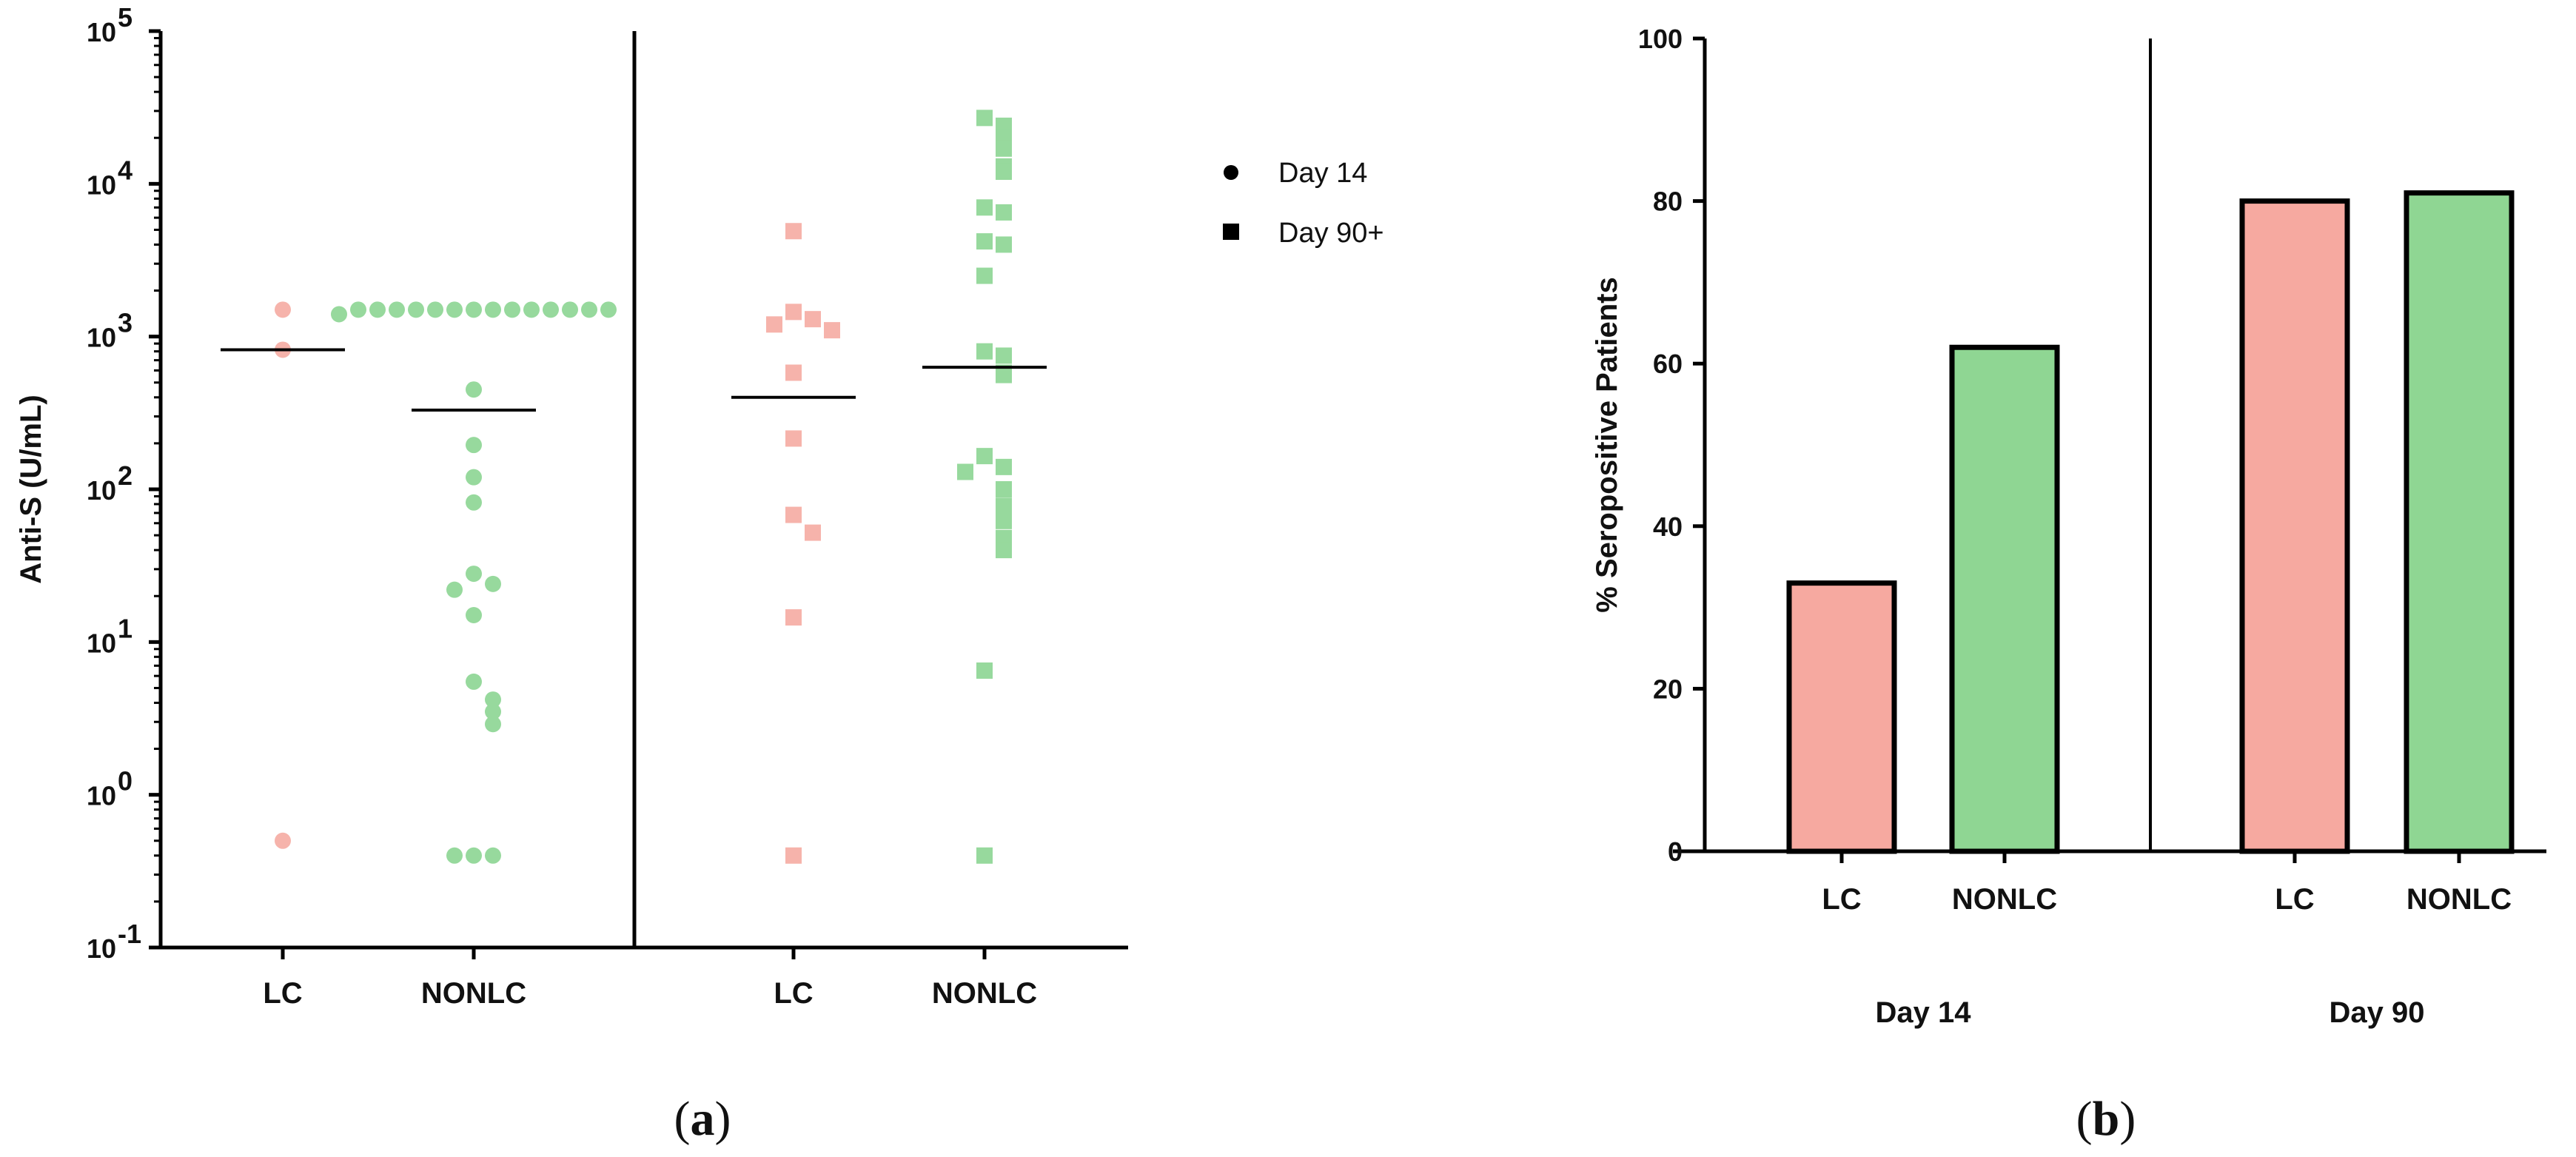 This screenshot has height=1157, width=2576. What do you see at coordinates (157, 470) in the screenshot?
I see `panel-a-y-minor-ticks` at bounding box center [157, 470].